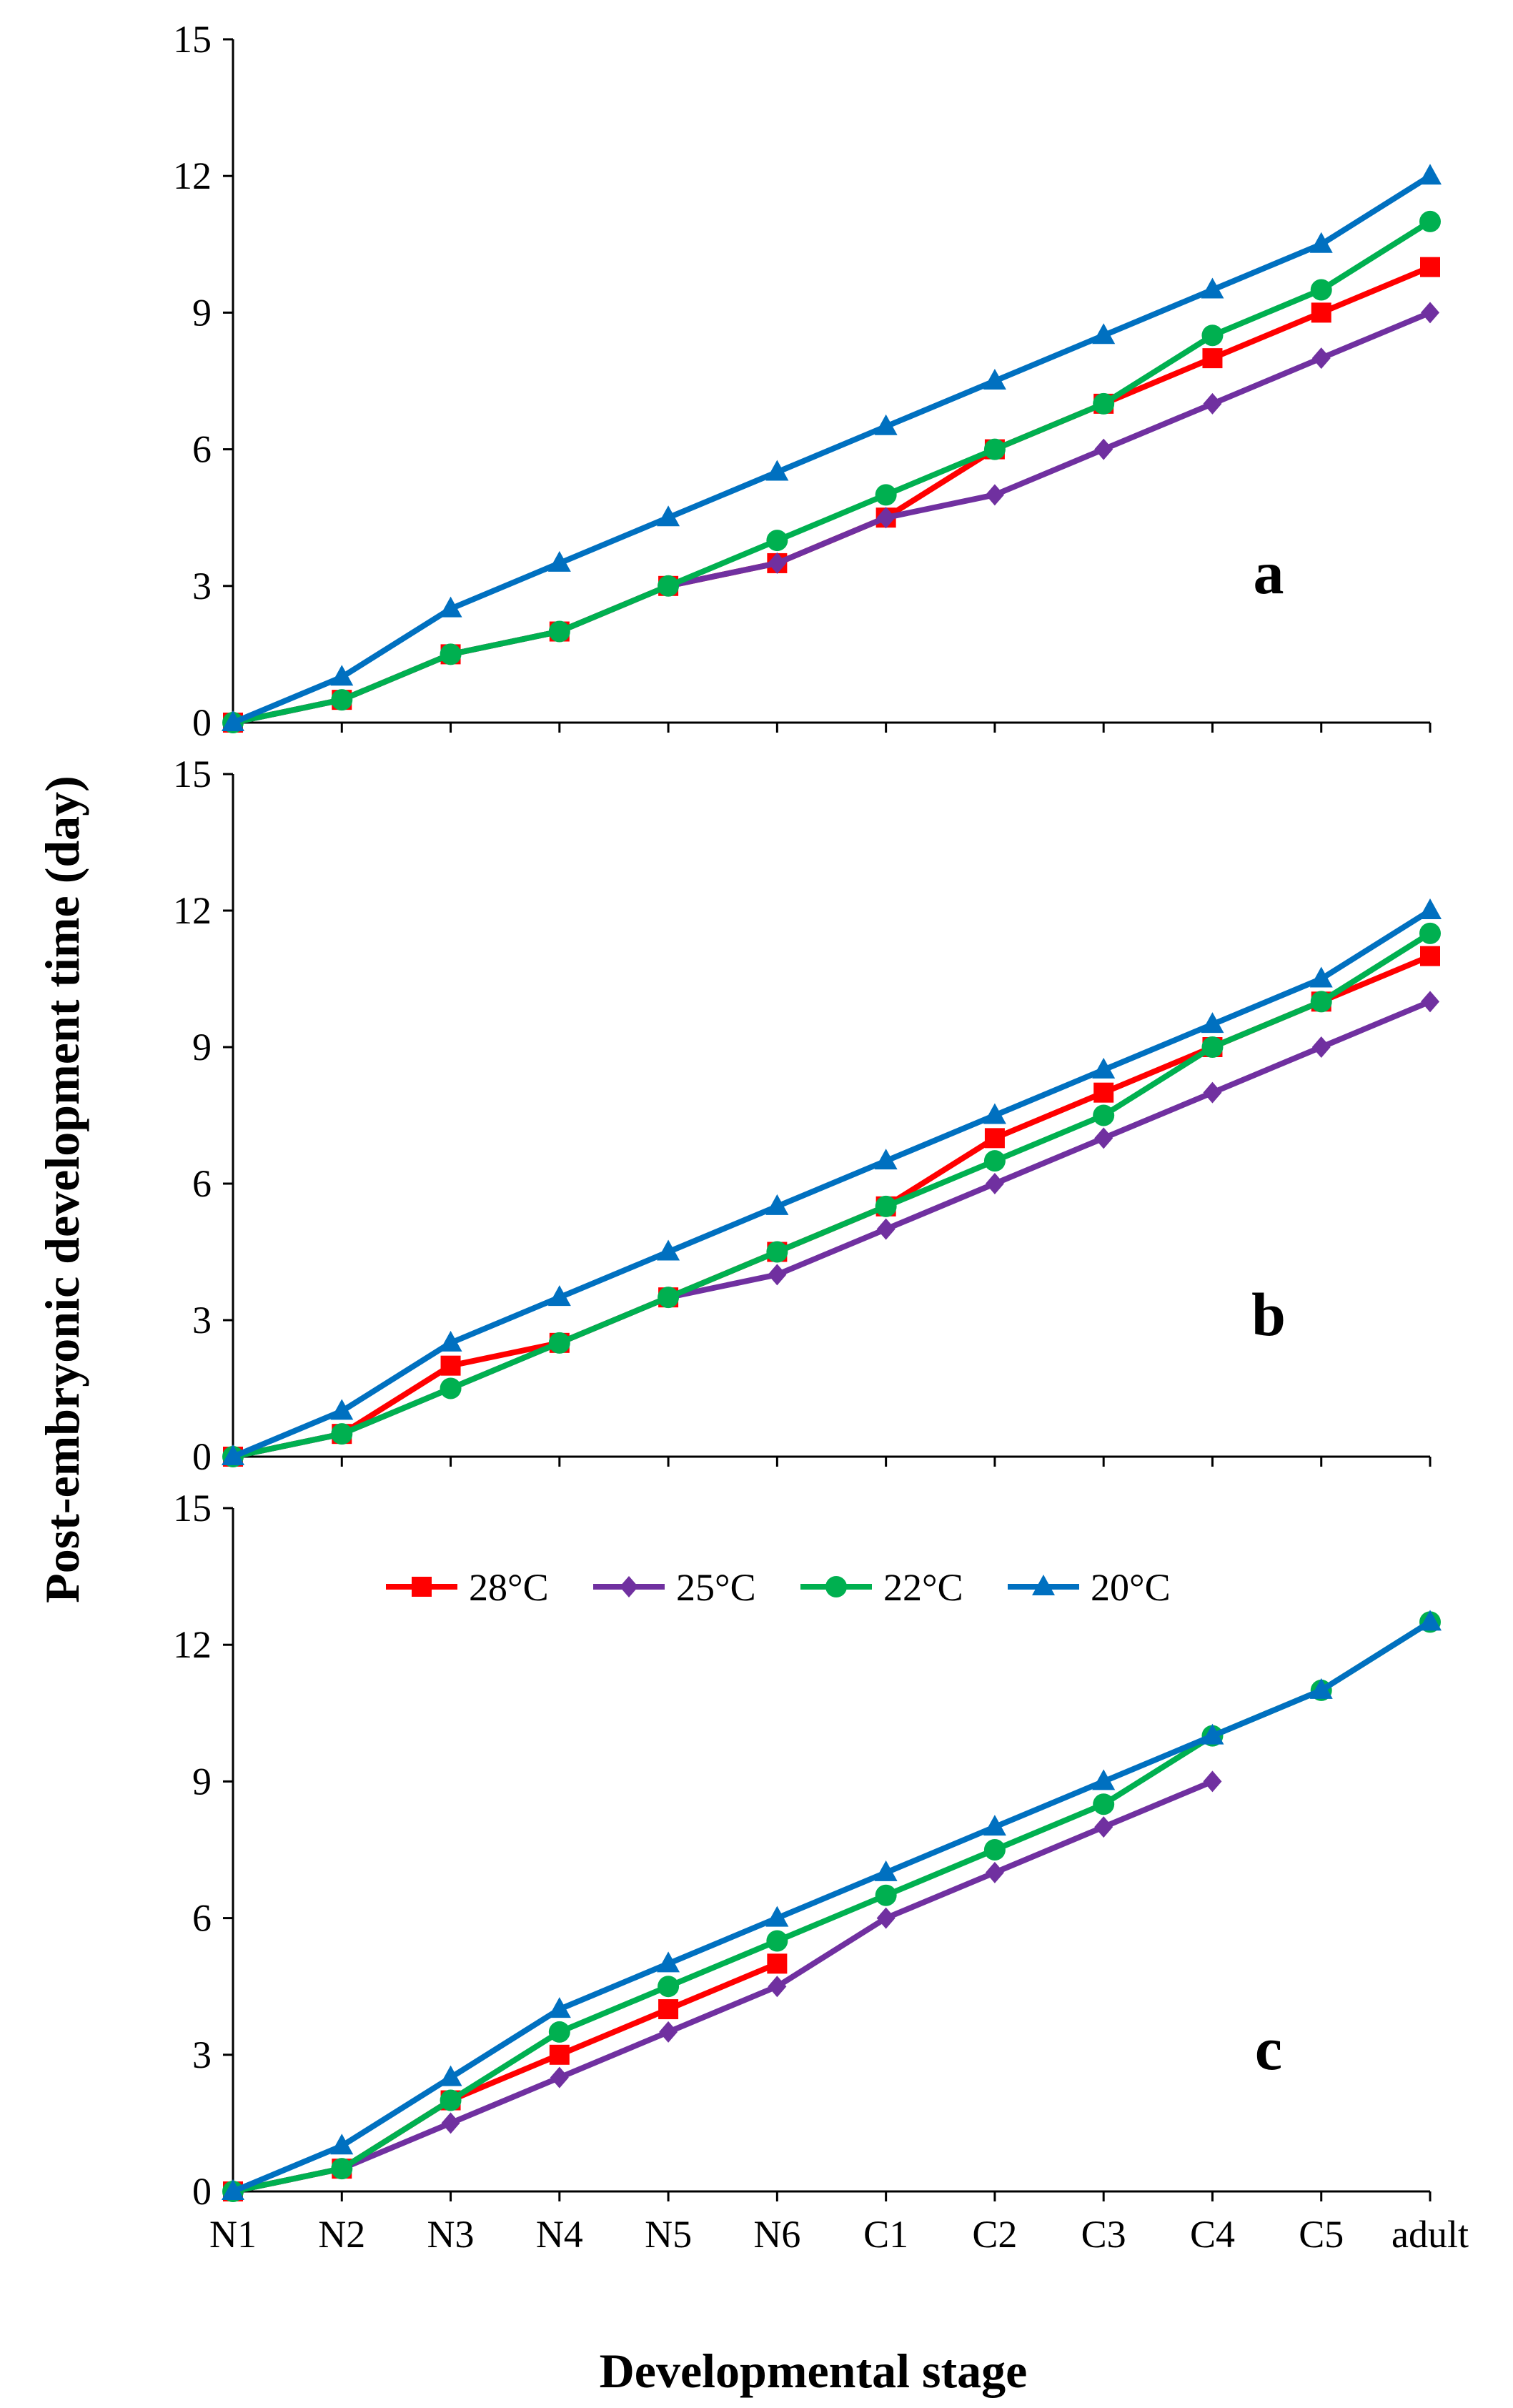 Image resolution: width=1513 pixels, height=2408 pixels. Describe the element at coordinates (1212, 2235) in the screenshot. I see `x-tick-label: C4` at that location.